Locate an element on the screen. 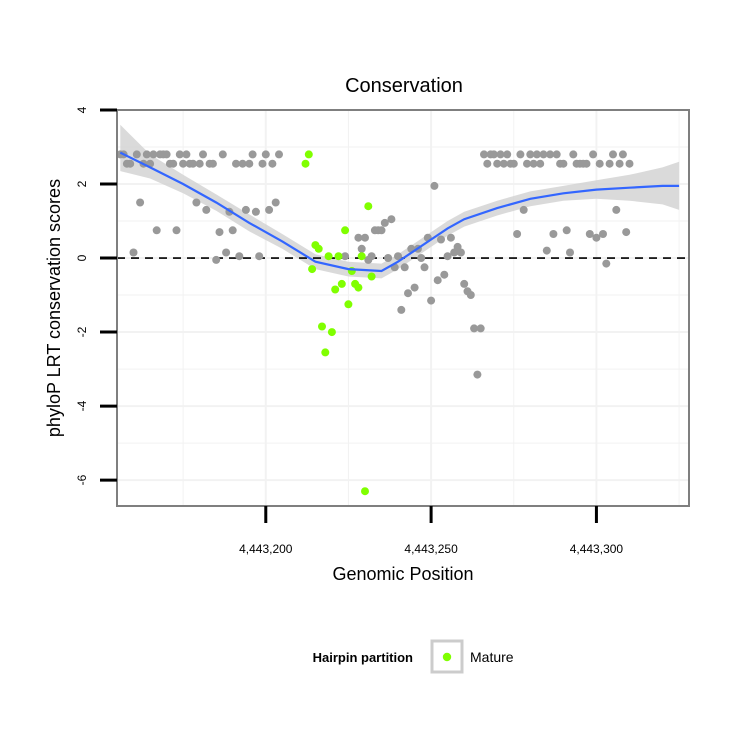  x-tick-label: 4,443,250 is located at coordinates (431, 549).